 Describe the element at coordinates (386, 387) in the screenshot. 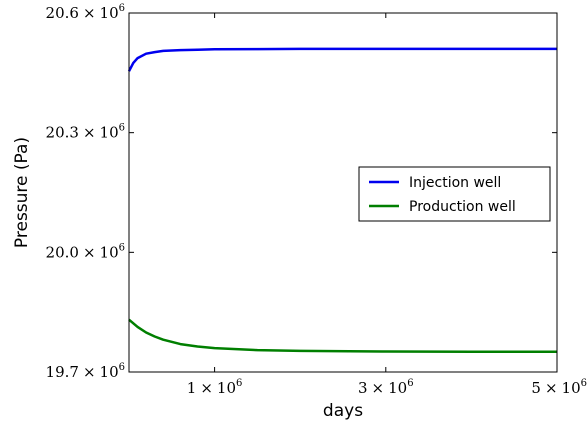

I see `x-tick-label: 3 × 106` at that location.